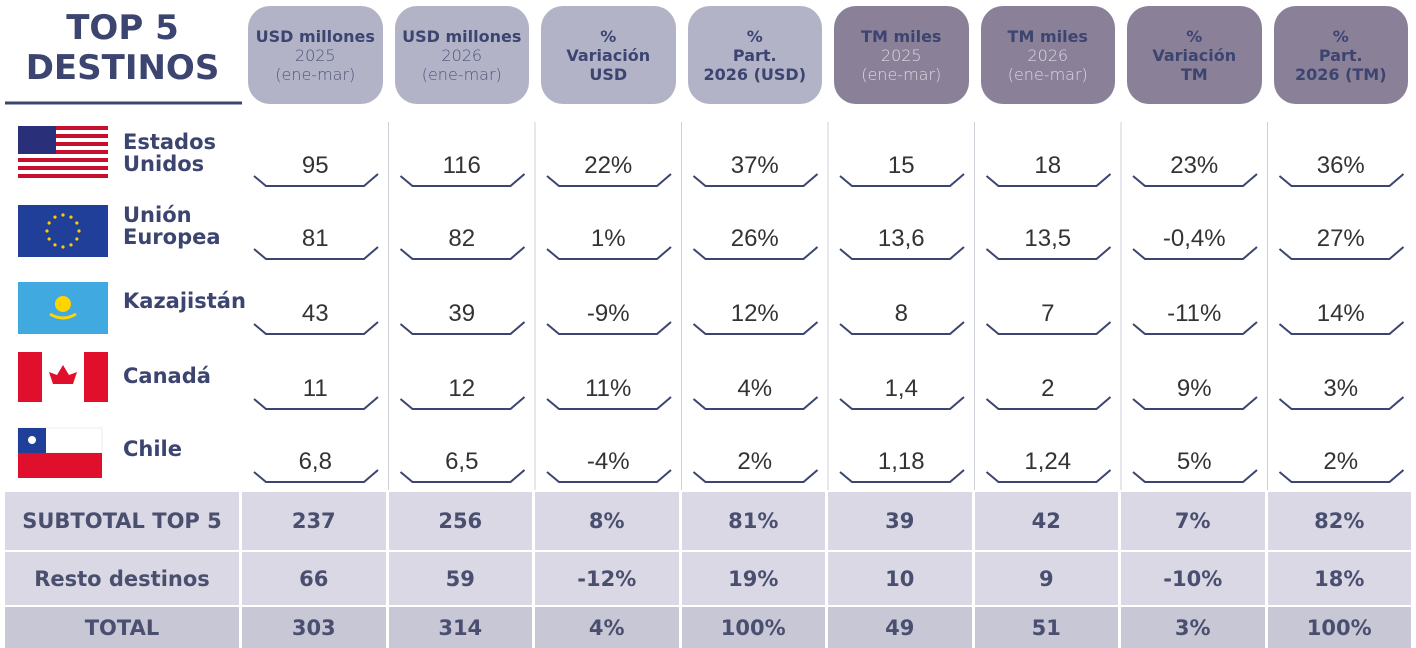 This screenshot has width=1416, height=648. Describe the element at coordinates (900, 627) in the screenshot. I see `summary-cell: 49` at that location.